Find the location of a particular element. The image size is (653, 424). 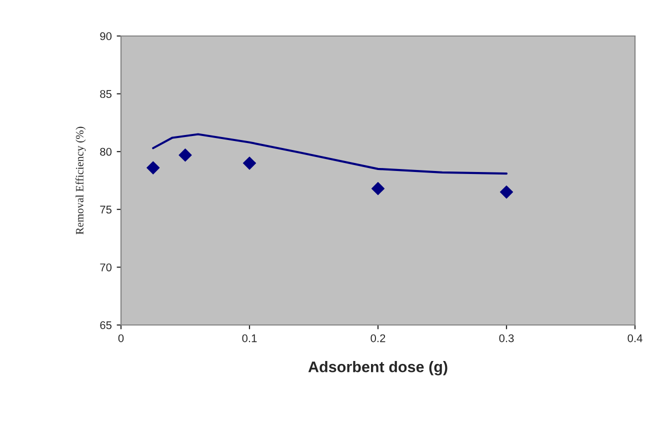

x-tick-label: 0.2 is located at coordinates (378, 338).